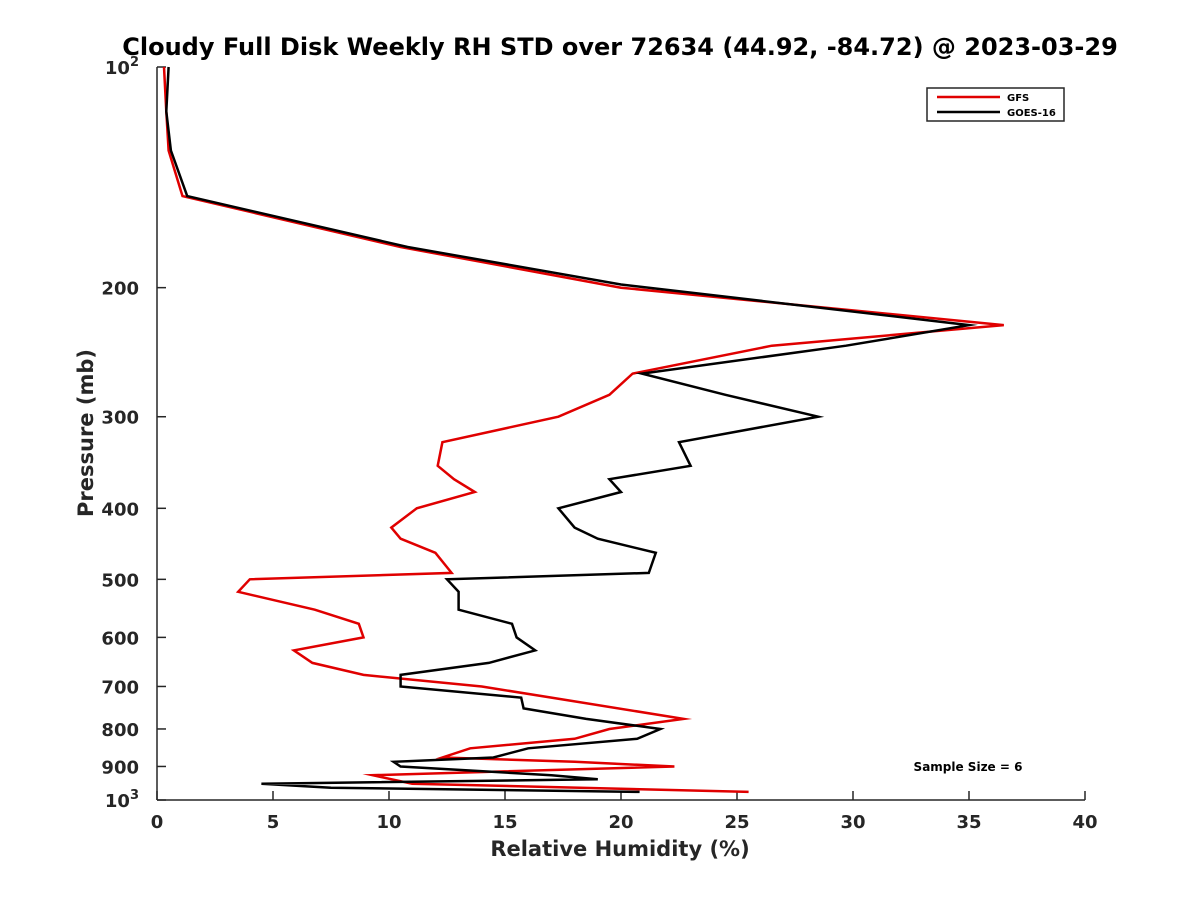 The width and height of the screenshot is (1200, 900). I want to click on x-tick-label: 40, so click(1084, 822).